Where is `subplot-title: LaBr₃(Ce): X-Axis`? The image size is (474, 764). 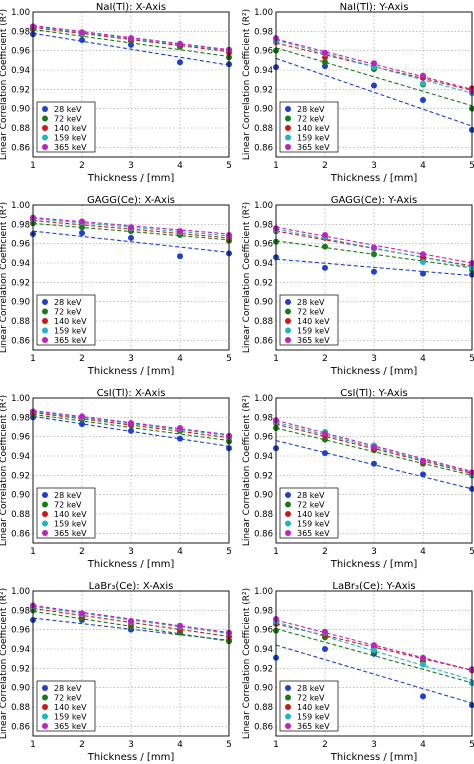
subplot-title: LaBr₃(Ce): X-Axis is located at coordinates (131, 586).